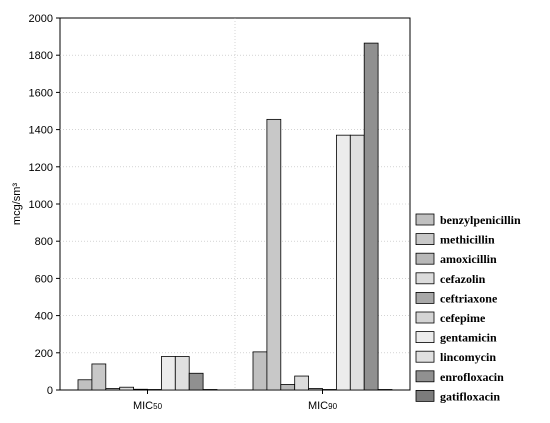  What do you see at coordinates (41, 131) in the screenshot?
I see `y-tick-label: 1400` at bounding box center [41, 131].